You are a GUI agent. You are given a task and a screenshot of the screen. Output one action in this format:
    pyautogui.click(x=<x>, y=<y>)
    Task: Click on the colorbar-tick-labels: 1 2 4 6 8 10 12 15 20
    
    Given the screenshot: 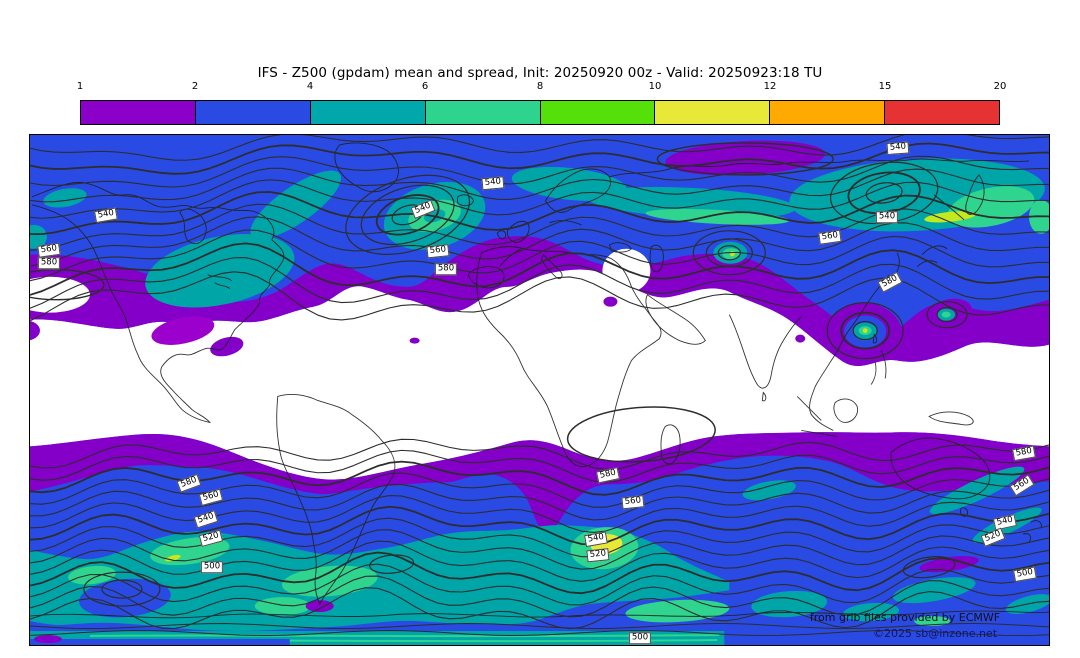 What is the action you would take?
    pyautogui.click(x=541, y=88)
    